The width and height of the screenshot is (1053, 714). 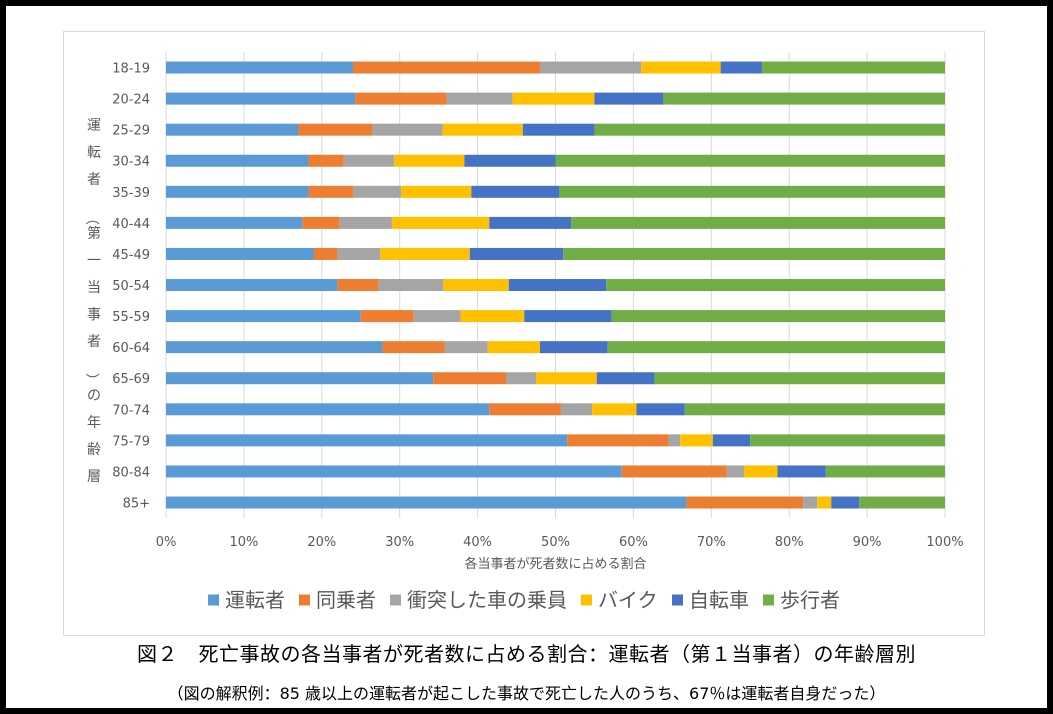 I want to click on x-tick-label: 70%, so click(x=711, y=542).